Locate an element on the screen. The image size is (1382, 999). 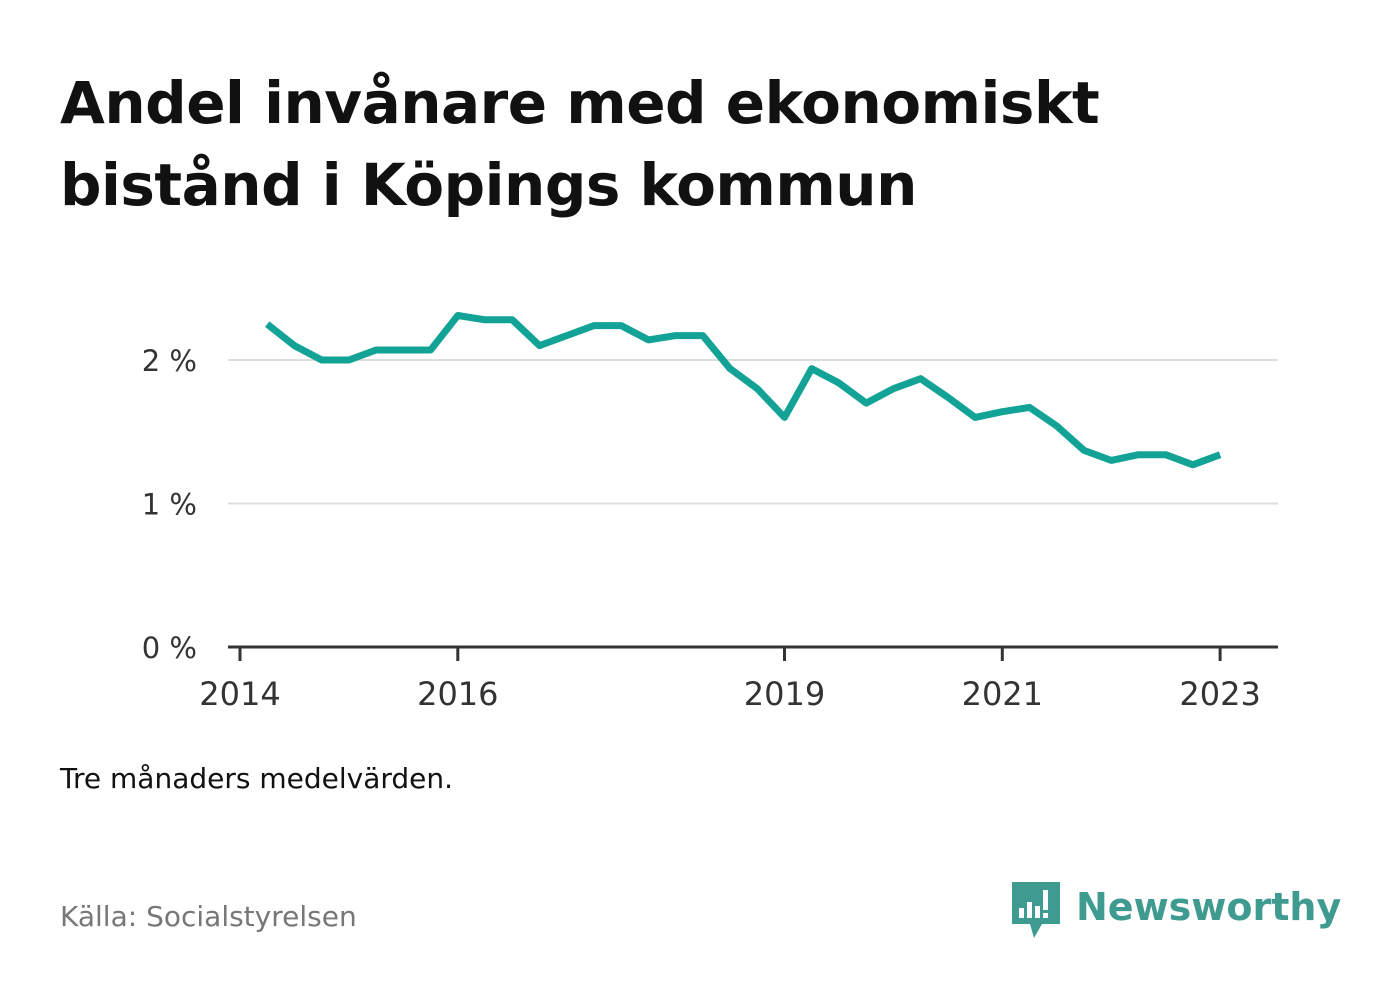
x-tick-label: 2021 is located at coordinates (1002, 694).